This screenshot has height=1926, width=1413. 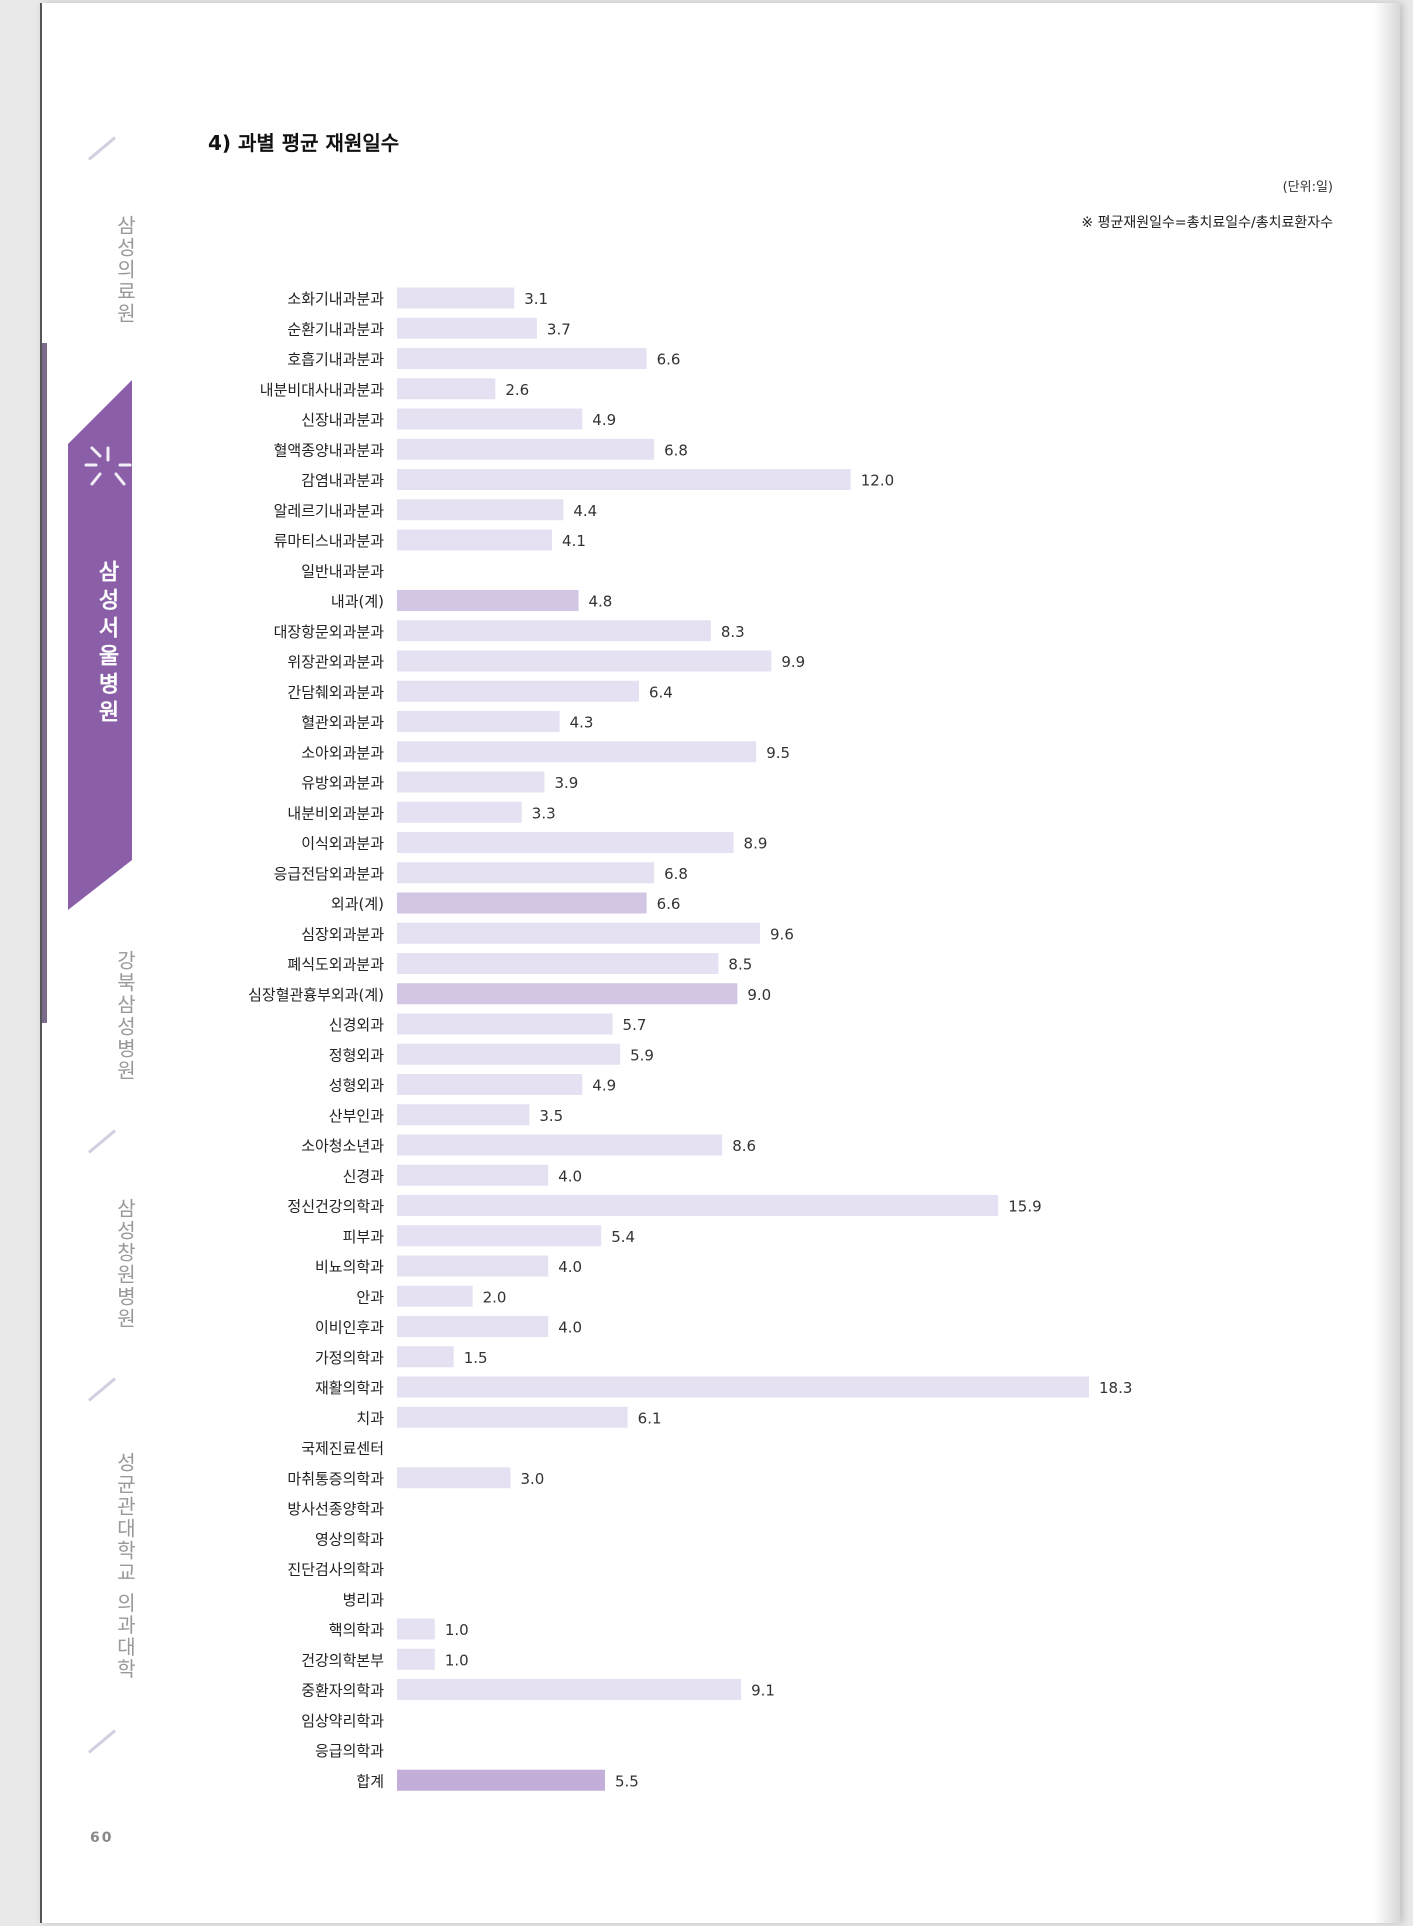 What do you see at coordinates (335, 360) in the screenshot?
I see `category-label: 호흡기내과분과` at bounding box center [335, 360].